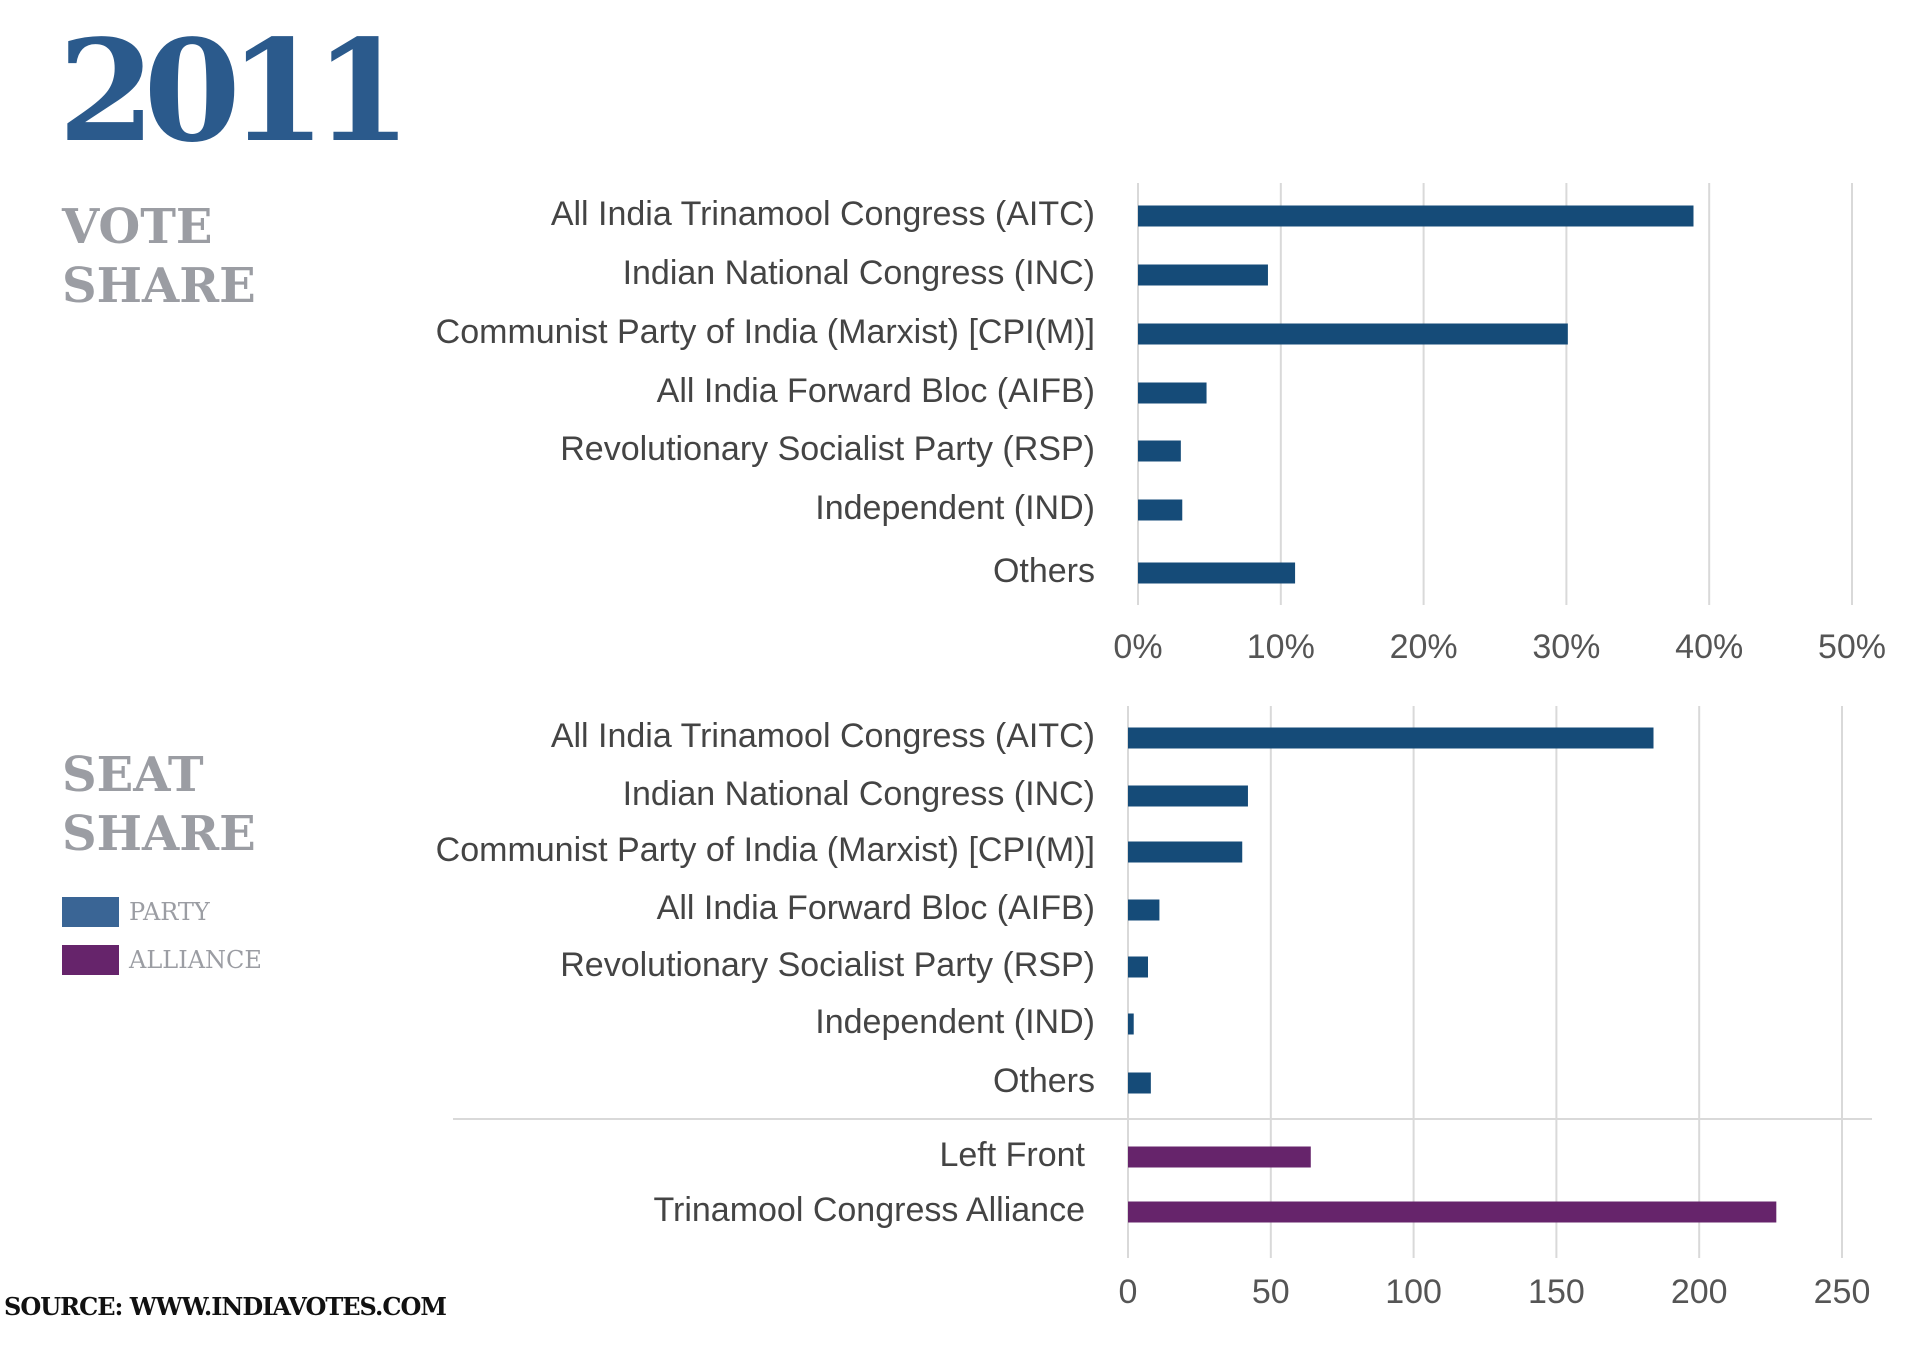 This screenshot has width=1913, height=1349. I want to click on year-title: 2011, so click(235, 92).